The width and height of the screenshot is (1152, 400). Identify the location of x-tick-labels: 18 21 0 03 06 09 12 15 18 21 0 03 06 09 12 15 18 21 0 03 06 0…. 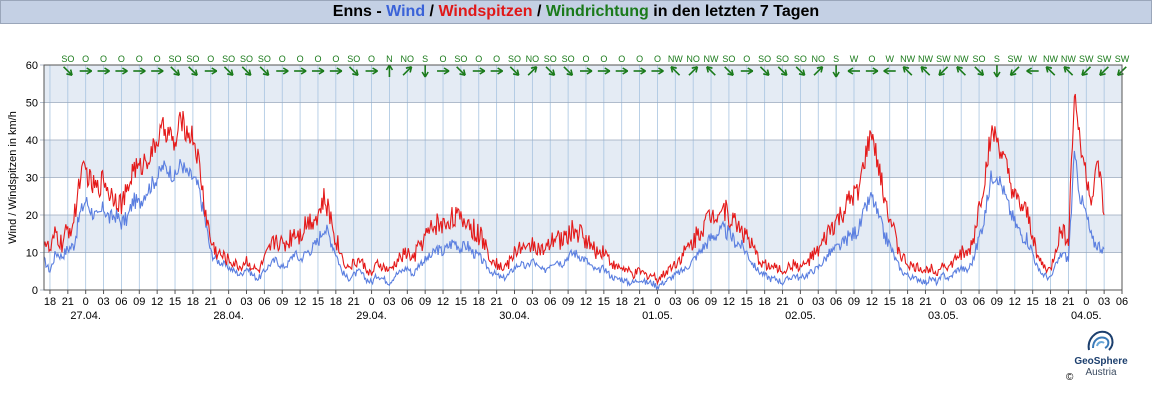
(586, 302).